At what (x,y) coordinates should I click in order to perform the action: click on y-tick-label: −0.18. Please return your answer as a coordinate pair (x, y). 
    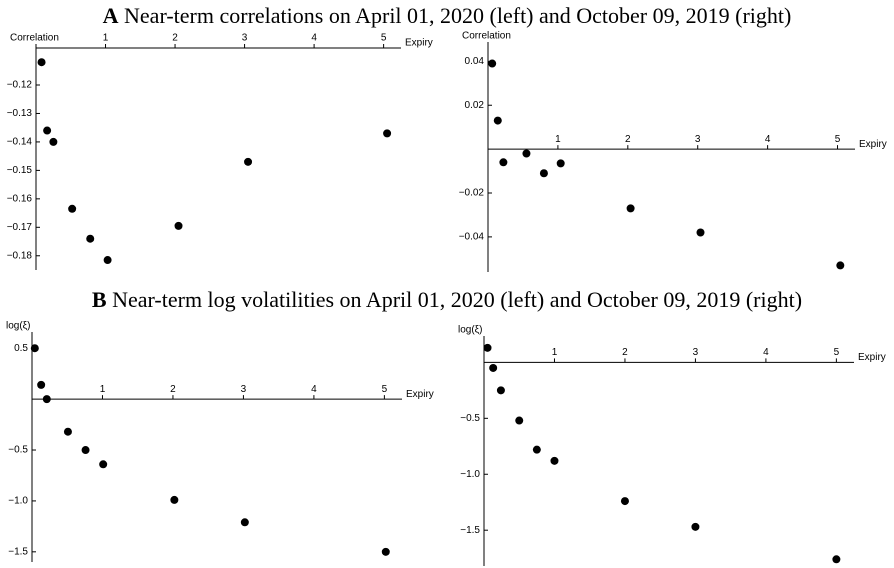
    Looking at the image, I should click on (20, 255).